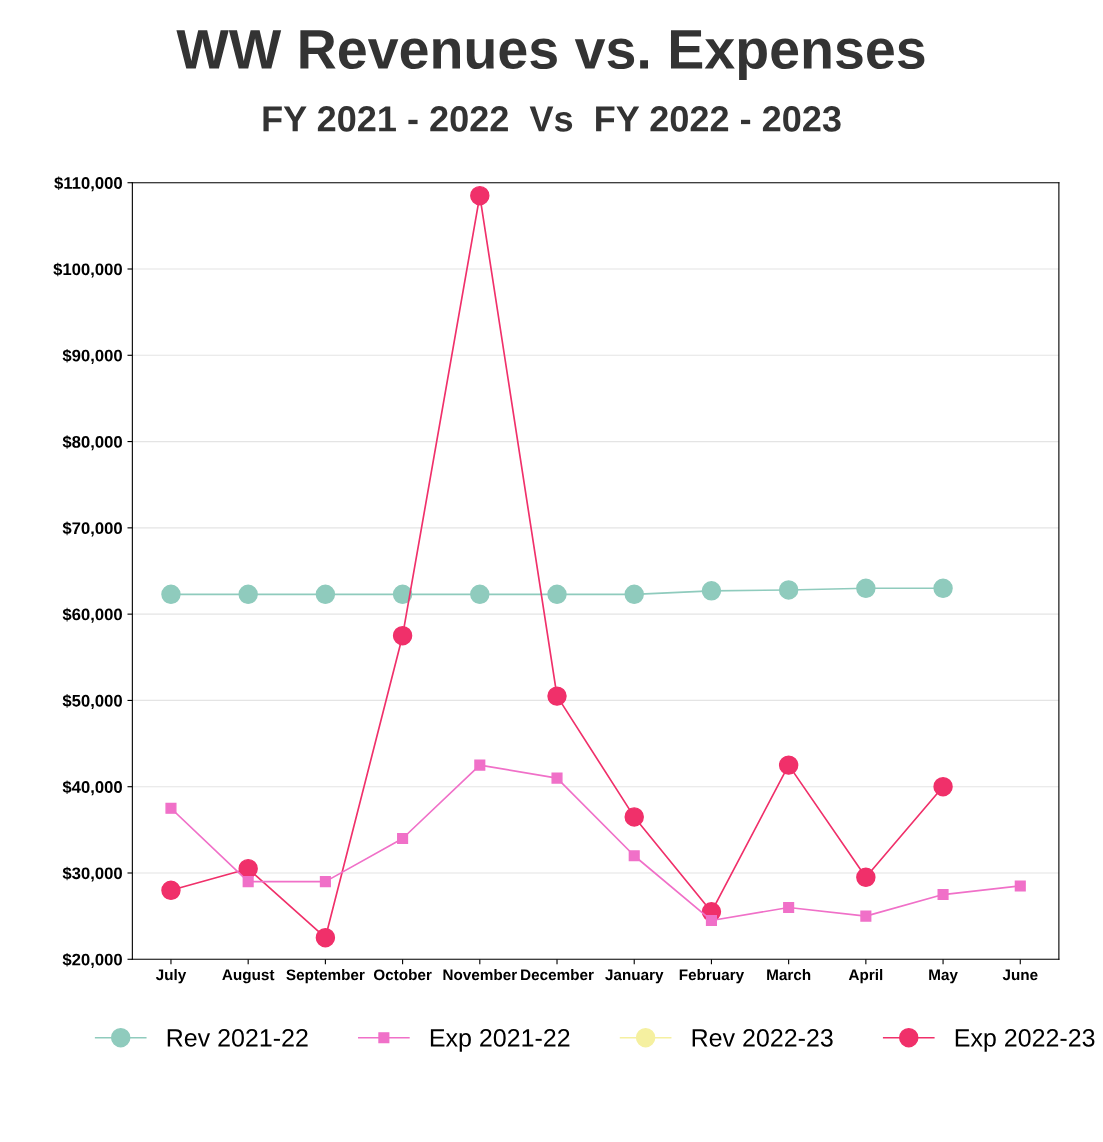 The width and height of the screenshot is (1103, 1142). I want to click on y-tick-label: $100,000, so click(87, 270).